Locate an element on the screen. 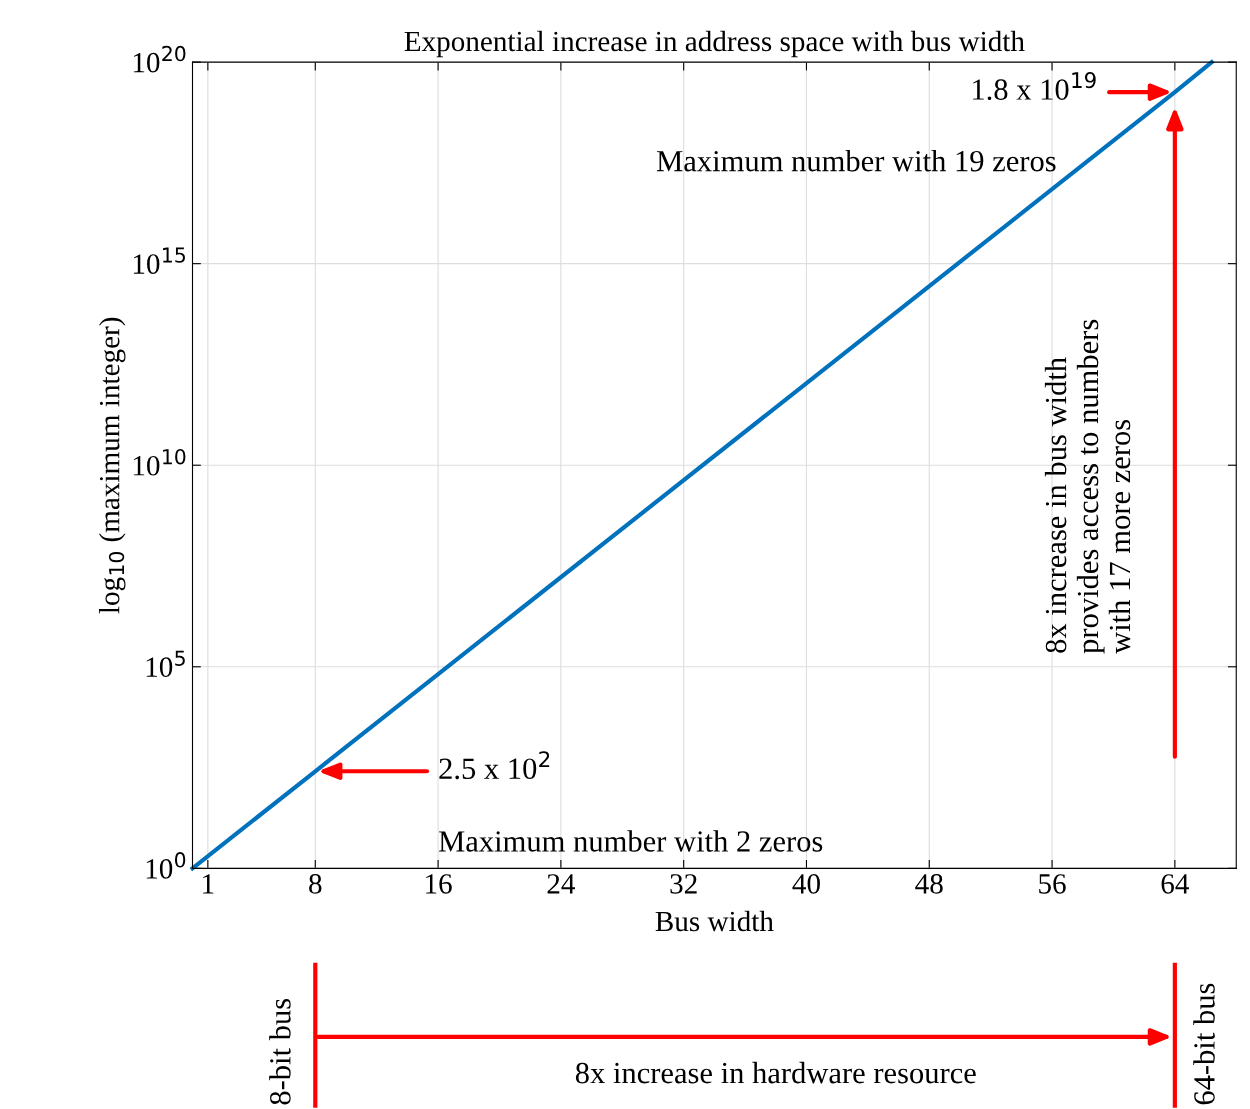  x-tick-label: 40 is located at coordinates (806, 884).